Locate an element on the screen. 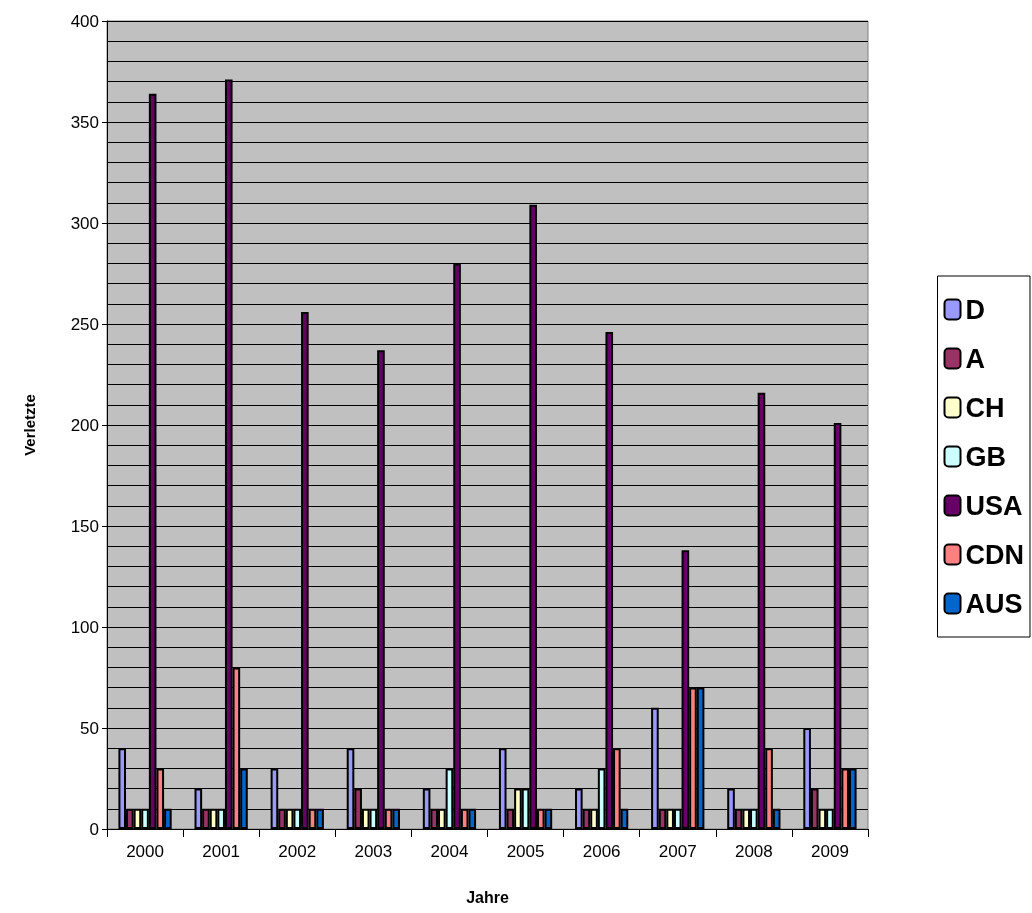  x-tick-label: 2006 is located at coordinates (601, 851).